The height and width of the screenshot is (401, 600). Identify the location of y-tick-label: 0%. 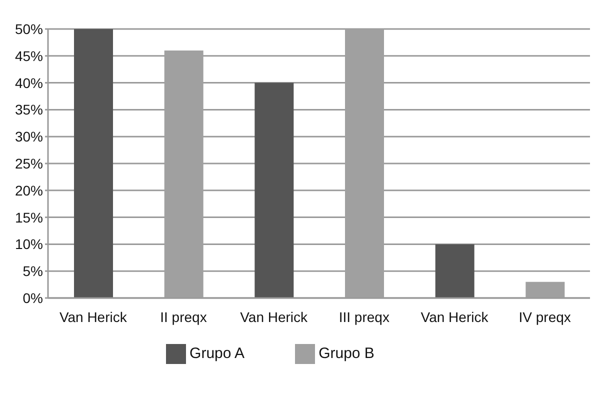
(32, 298).